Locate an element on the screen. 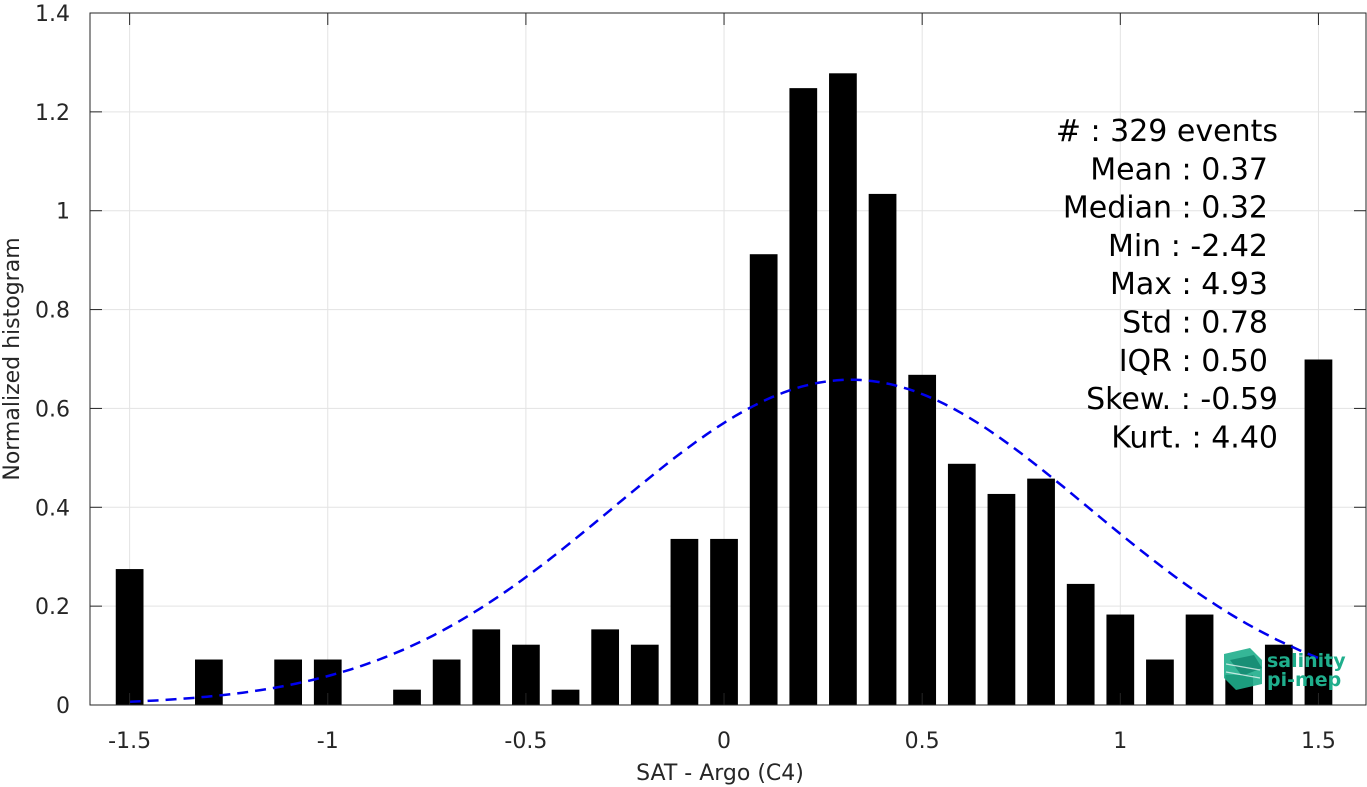 The height and width of the screenshot is (787, 1367). logo-mark-icon is located at coordinates (1243, 669).